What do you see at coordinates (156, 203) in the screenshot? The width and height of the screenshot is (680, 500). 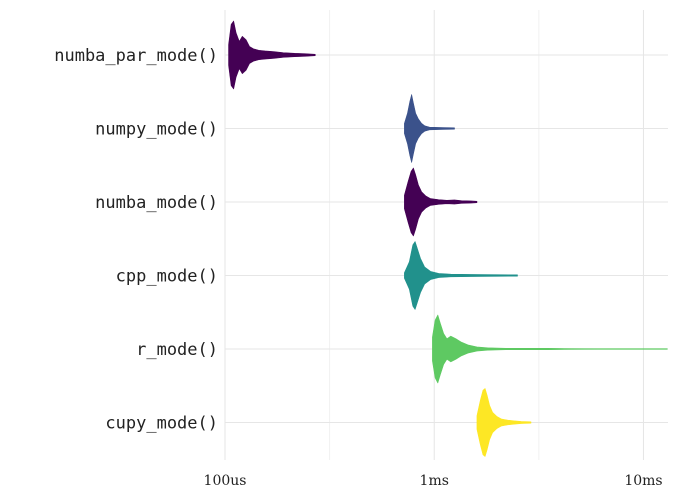 I see `category-label: numba_mode()` at bounding box center [156, 203].